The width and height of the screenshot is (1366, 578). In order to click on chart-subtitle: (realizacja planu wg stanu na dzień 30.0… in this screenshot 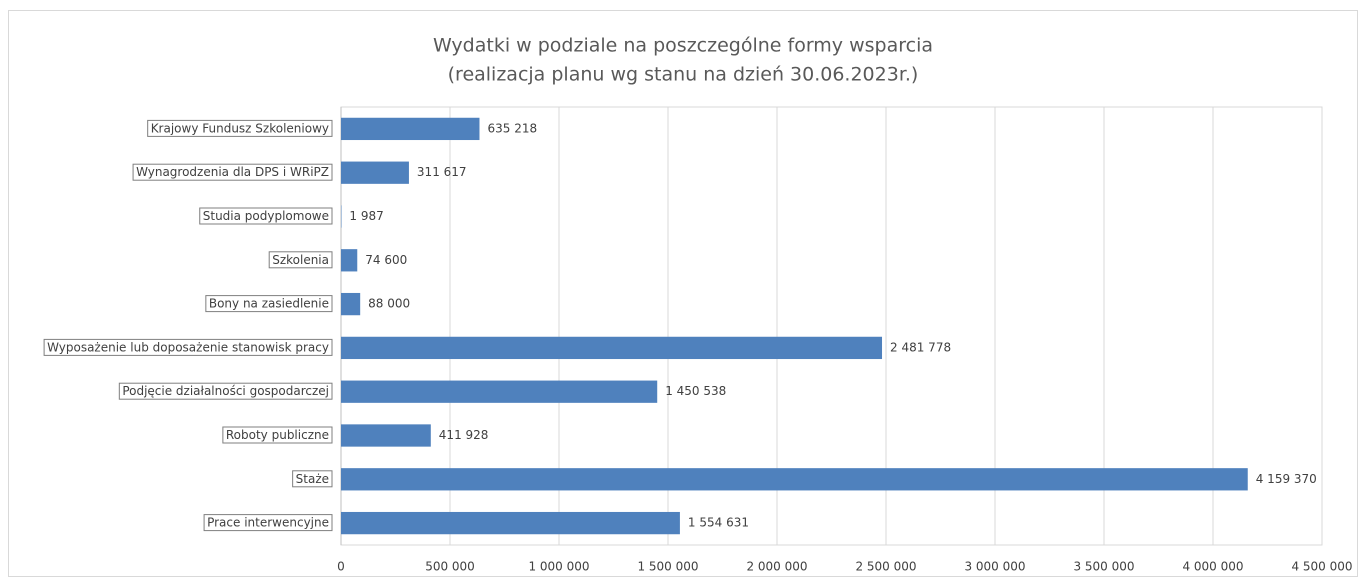, I will do `click(683, 75)`.